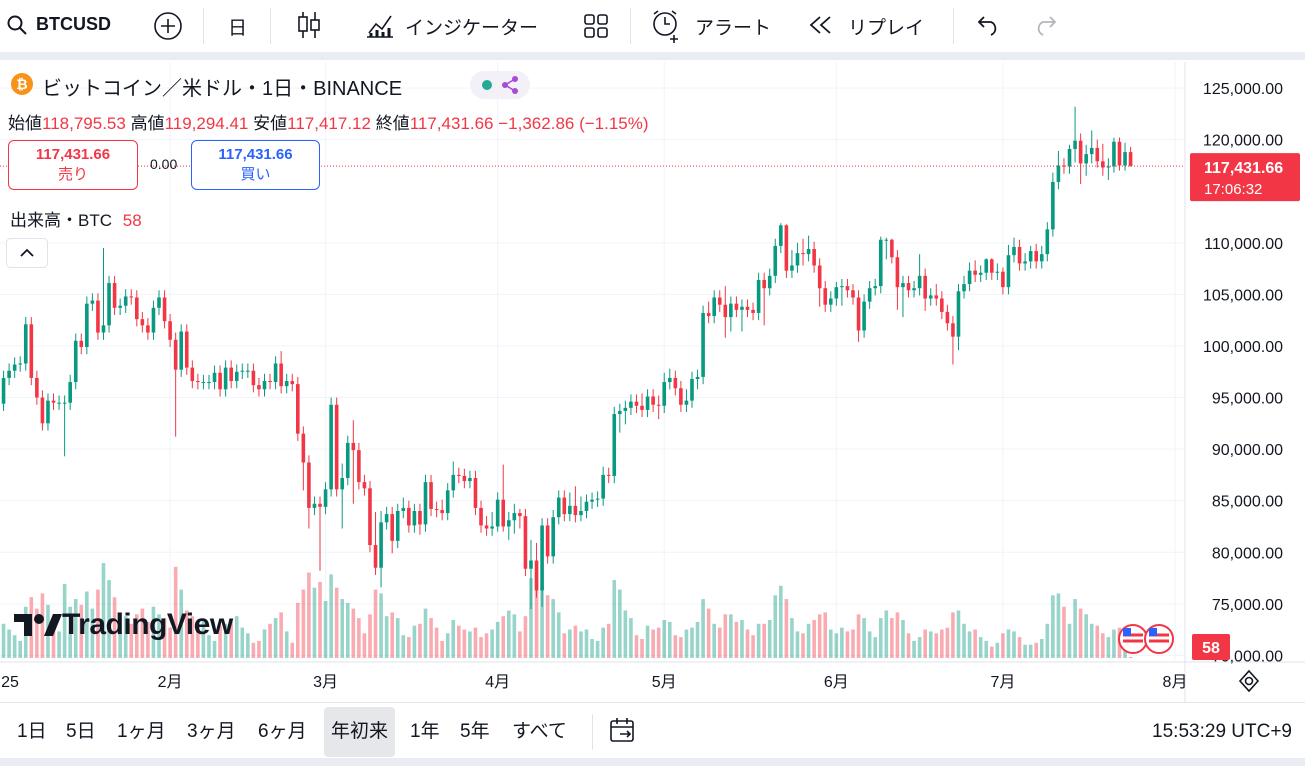 This screenshot has height=766, width=1305. Describe the element at coordinates (623, 731) in the screenshot. I see `date-range-icon` at that location.